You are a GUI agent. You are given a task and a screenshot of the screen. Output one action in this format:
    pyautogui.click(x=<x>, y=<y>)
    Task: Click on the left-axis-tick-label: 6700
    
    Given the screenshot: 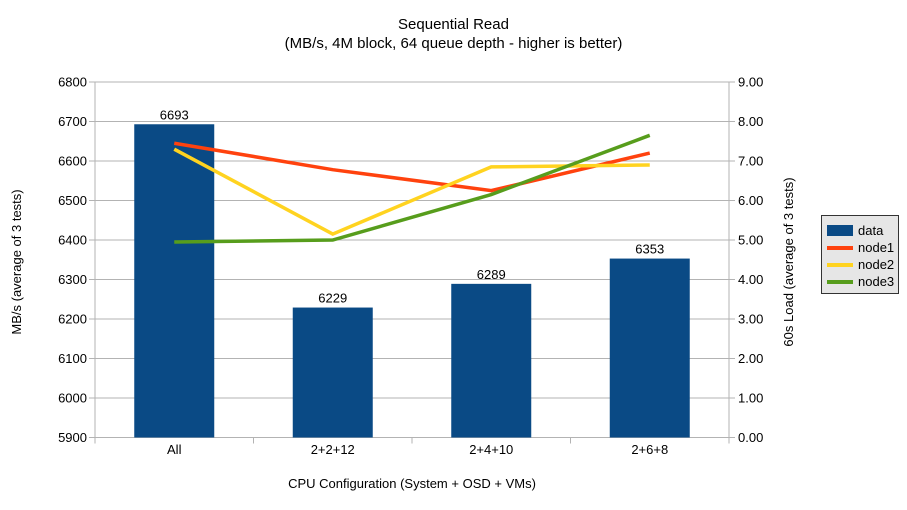 What is the action you would take?
    pyautogui.click(x=72, y=121)
    